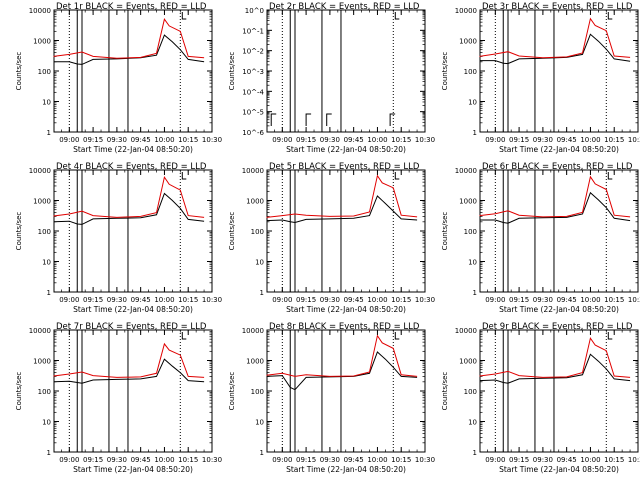 The width and height of the screenshot is (640, 484). What do you see at coordinates (344, 7) in the screenshot?
I see `panel-title: Det 2r BLACK = Events, RED = LLD` at bounding box center [344, 7].